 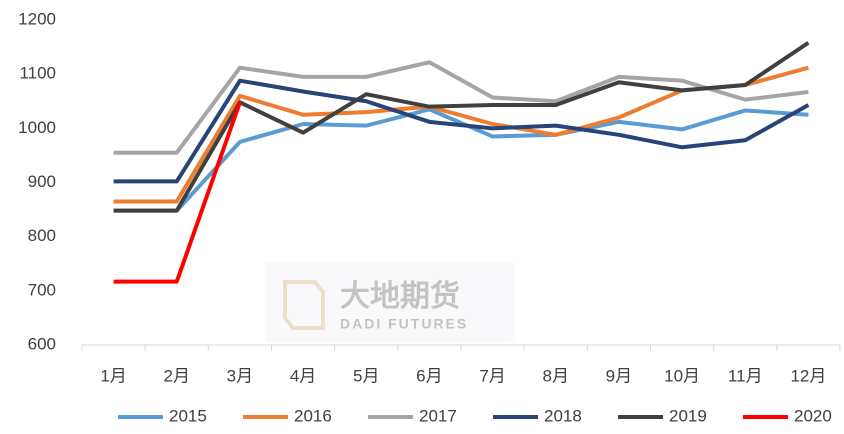 What do you see at coordinates (404, 324) in the screenshot?
I see `watermark-subtitle: DADI FUTURES` at bounding box center [404, 324].